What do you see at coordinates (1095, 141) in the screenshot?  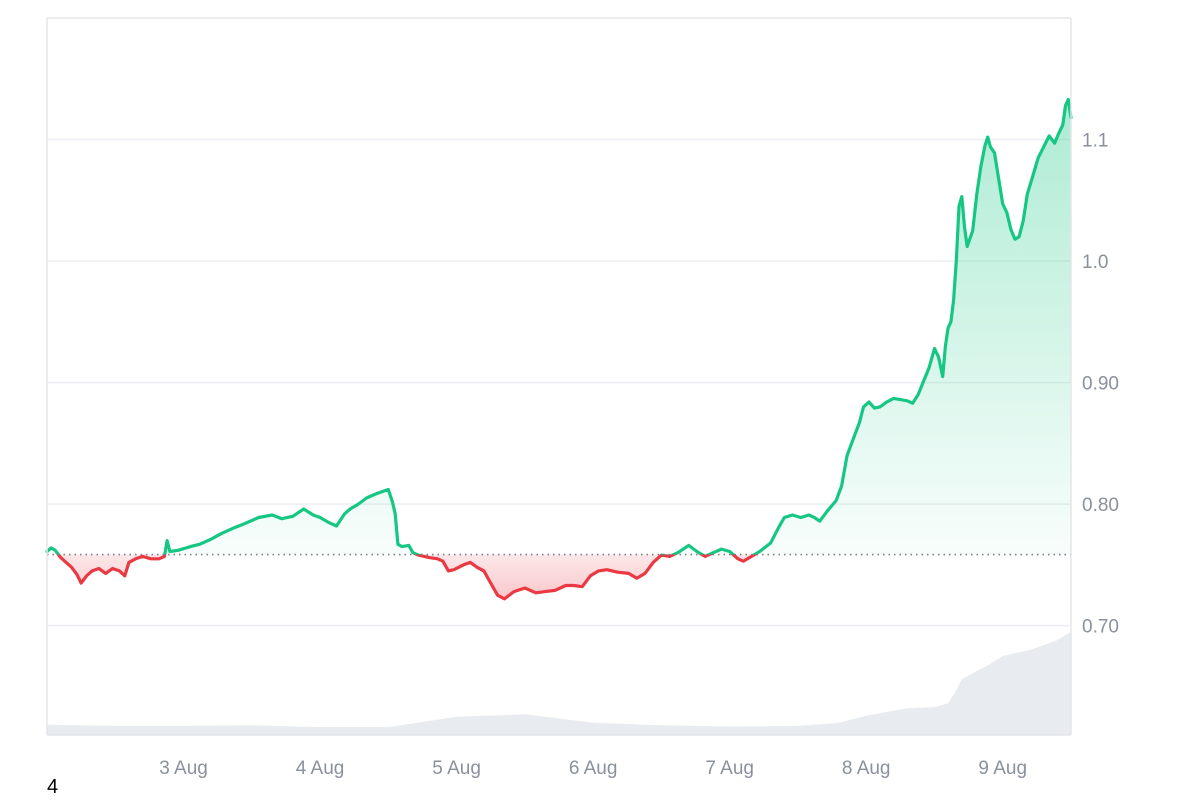 I see `y-tick-label: 1.1` at bounding box center [1095, 141].